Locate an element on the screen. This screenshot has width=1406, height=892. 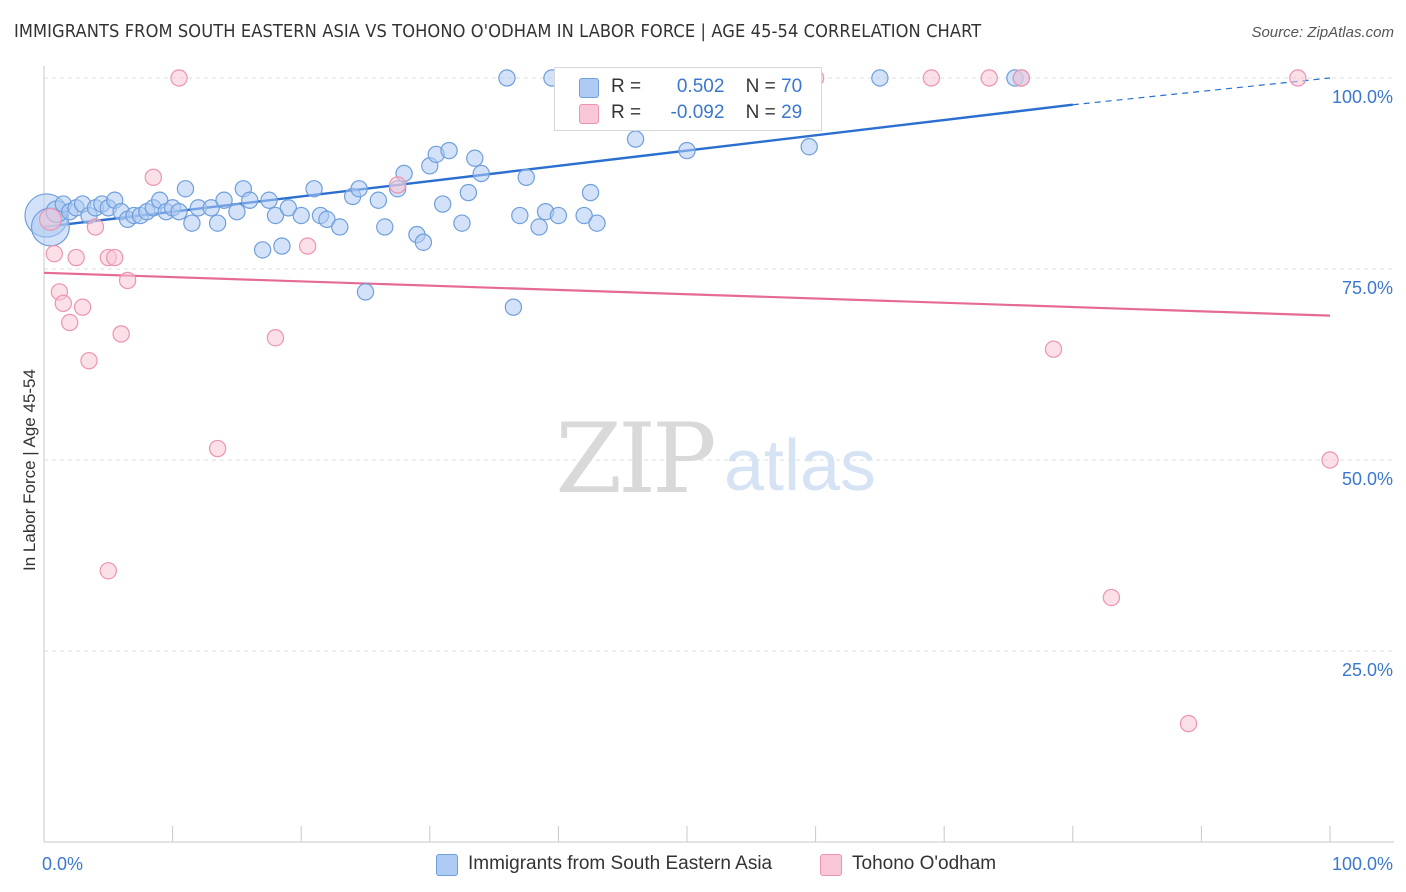
legend-r-value: -0.092 is located at coordinates (697, 112).